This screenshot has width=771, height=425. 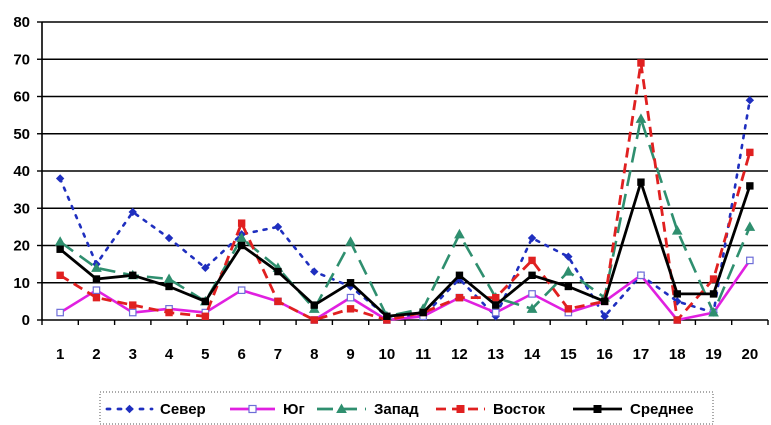 I want to click on y-tick-label: 50, so click(x=21, y=134).